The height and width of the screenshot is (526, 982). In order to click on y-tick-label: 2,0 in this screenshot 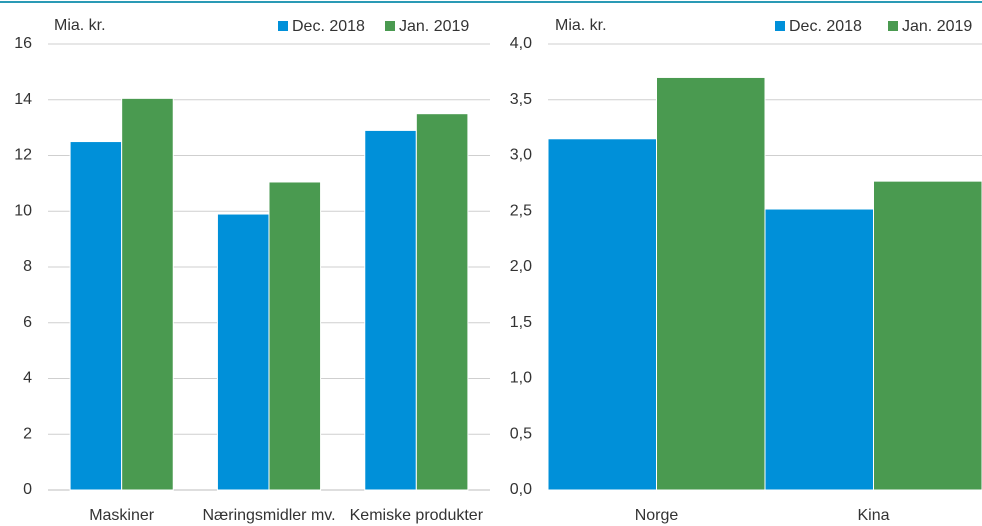, I will do `click(521, 266)`.